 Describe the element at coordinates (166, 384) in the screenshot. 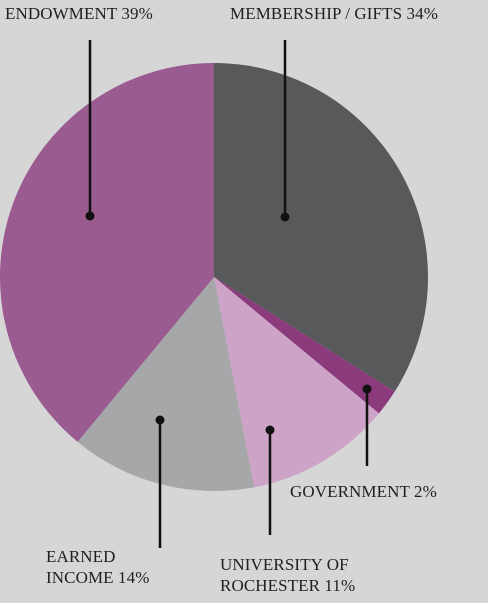

I see `pie-slice-earned-income` at that location.